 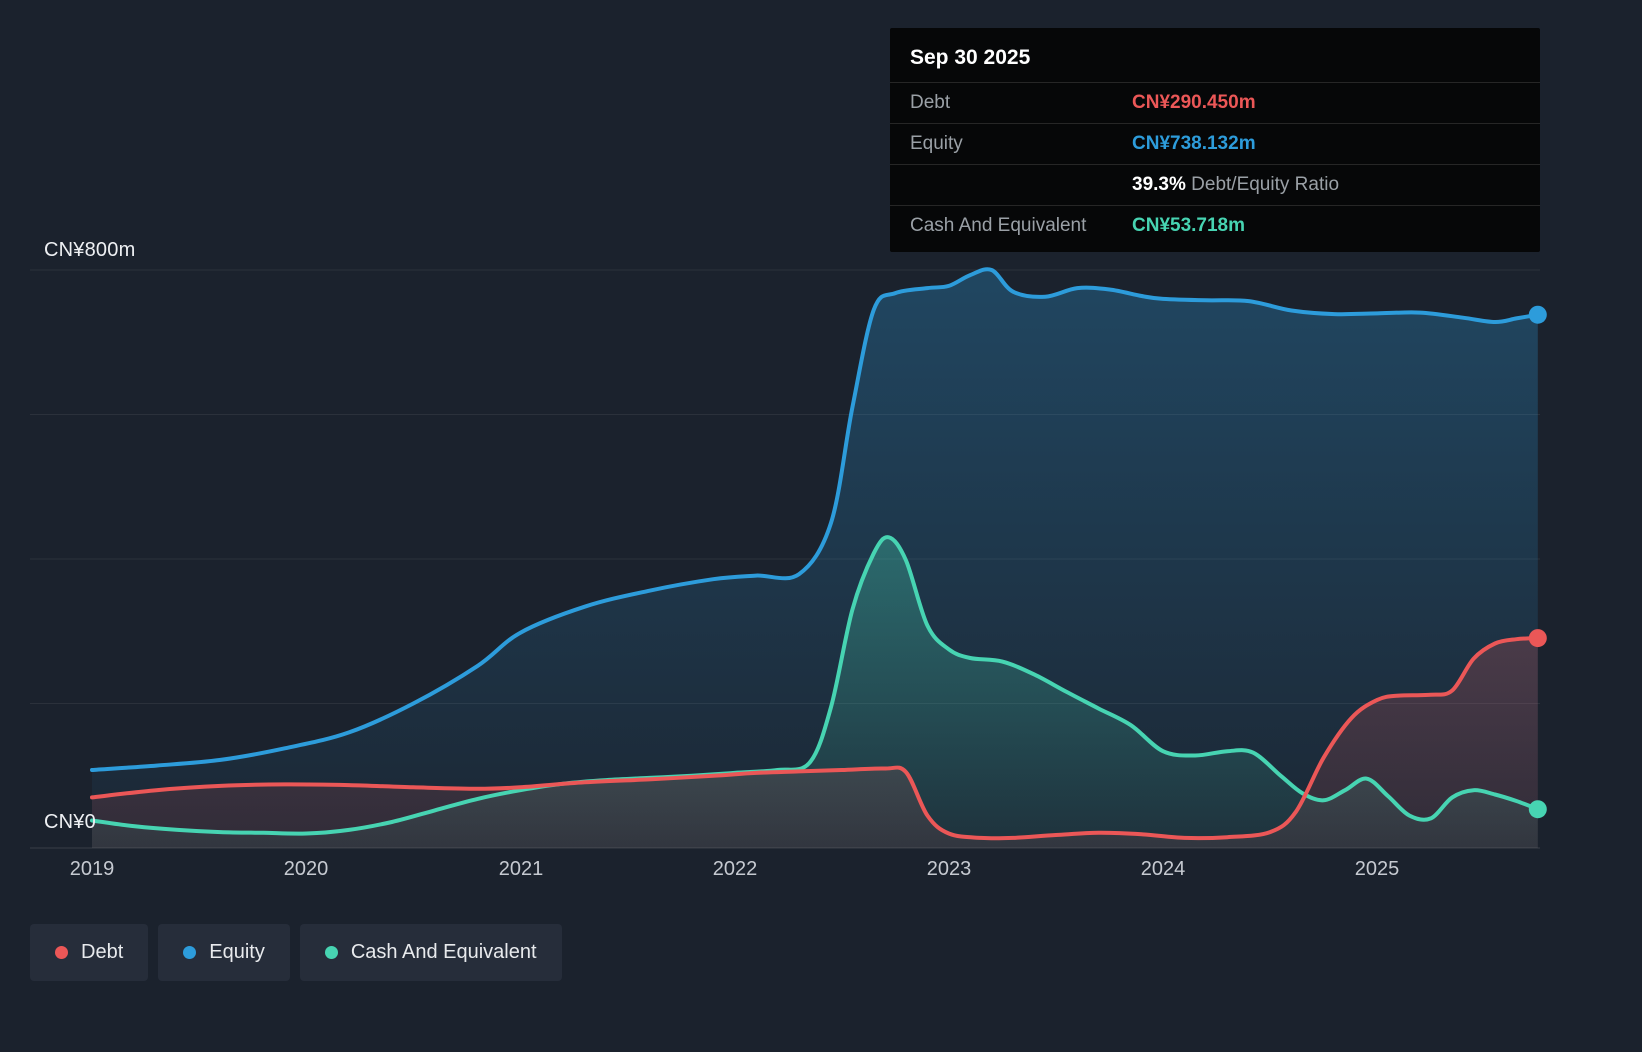 I want to click on legend-item-cash: Cash And Equivalent, so click(x=430, y=952).